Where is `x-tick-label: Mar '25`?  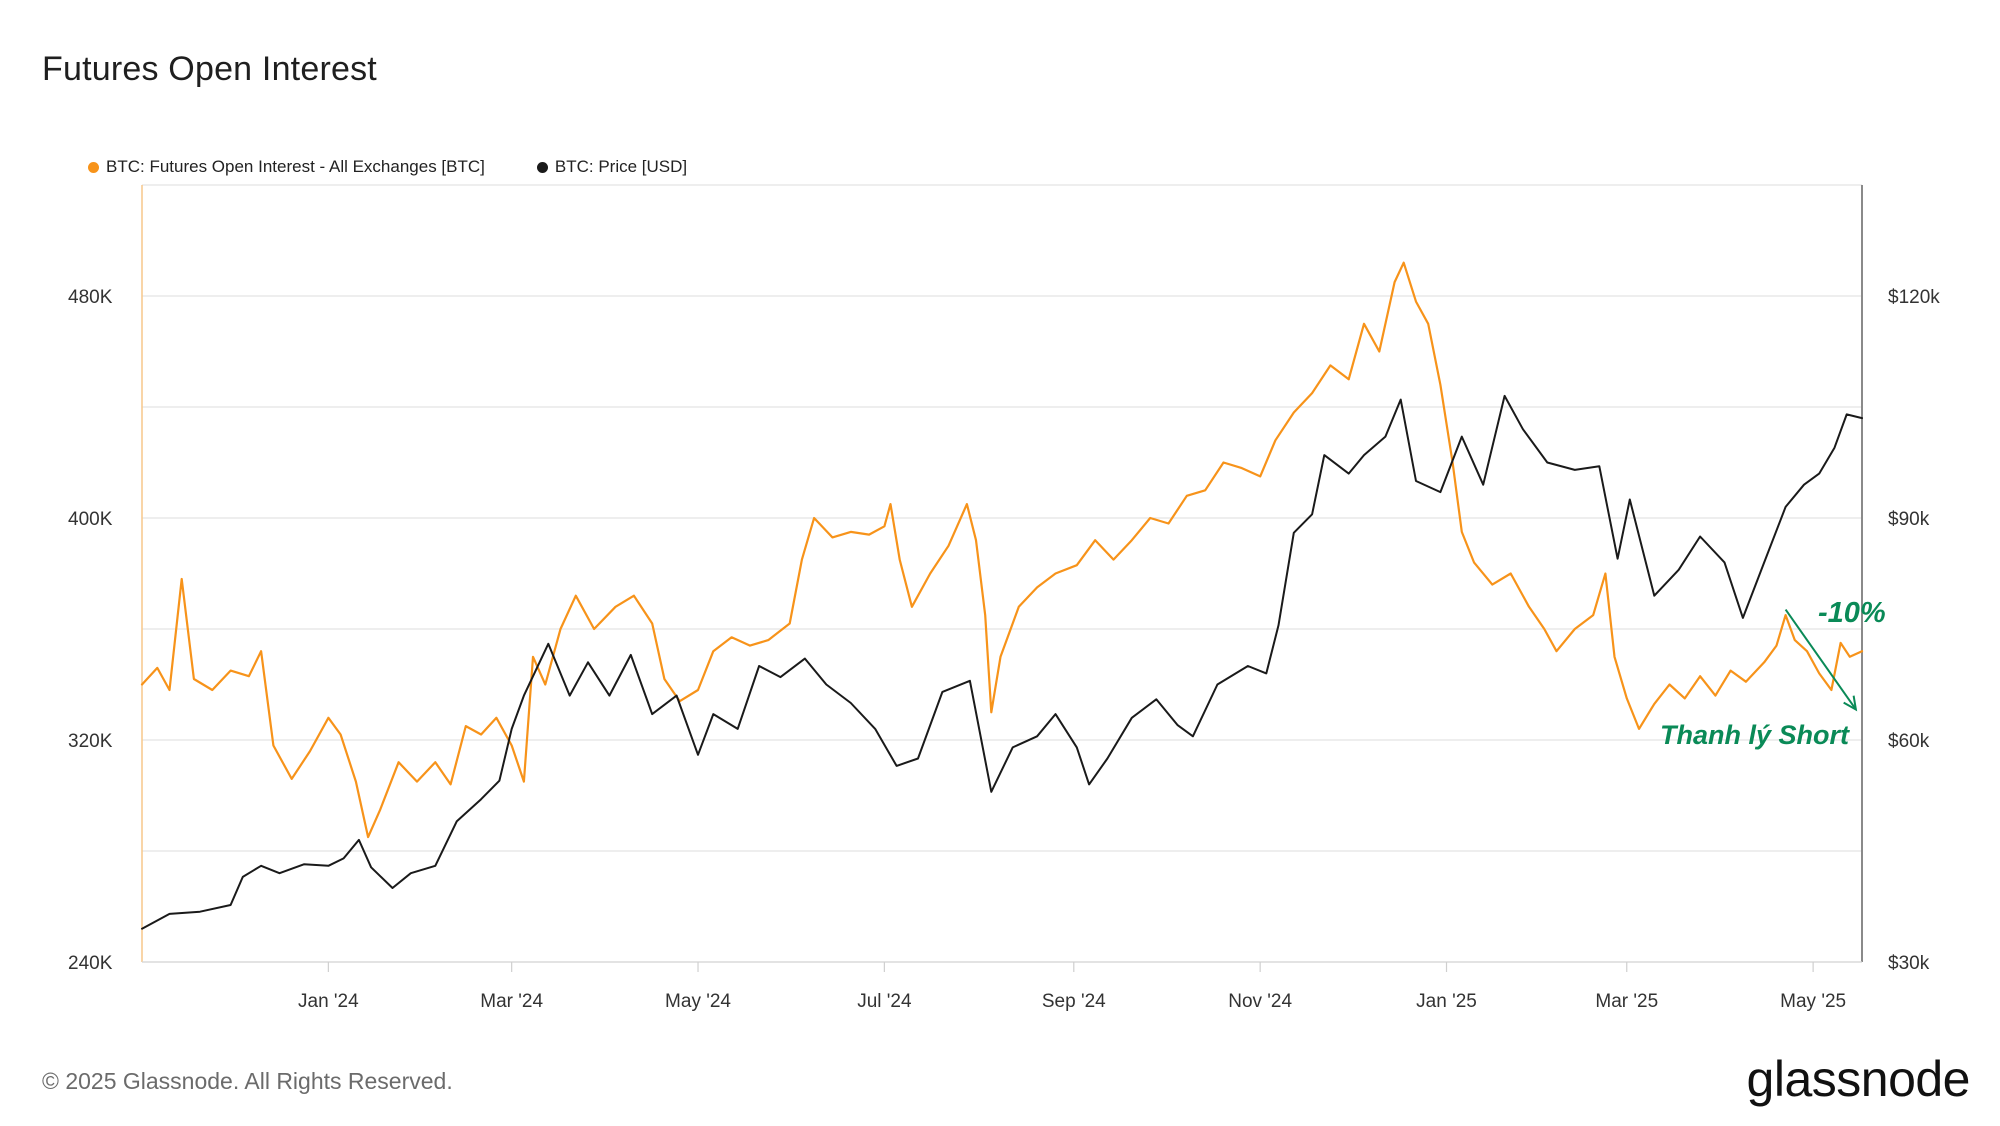 x-tick-label: Mar '25 is located at coordinates (1626, 1001).